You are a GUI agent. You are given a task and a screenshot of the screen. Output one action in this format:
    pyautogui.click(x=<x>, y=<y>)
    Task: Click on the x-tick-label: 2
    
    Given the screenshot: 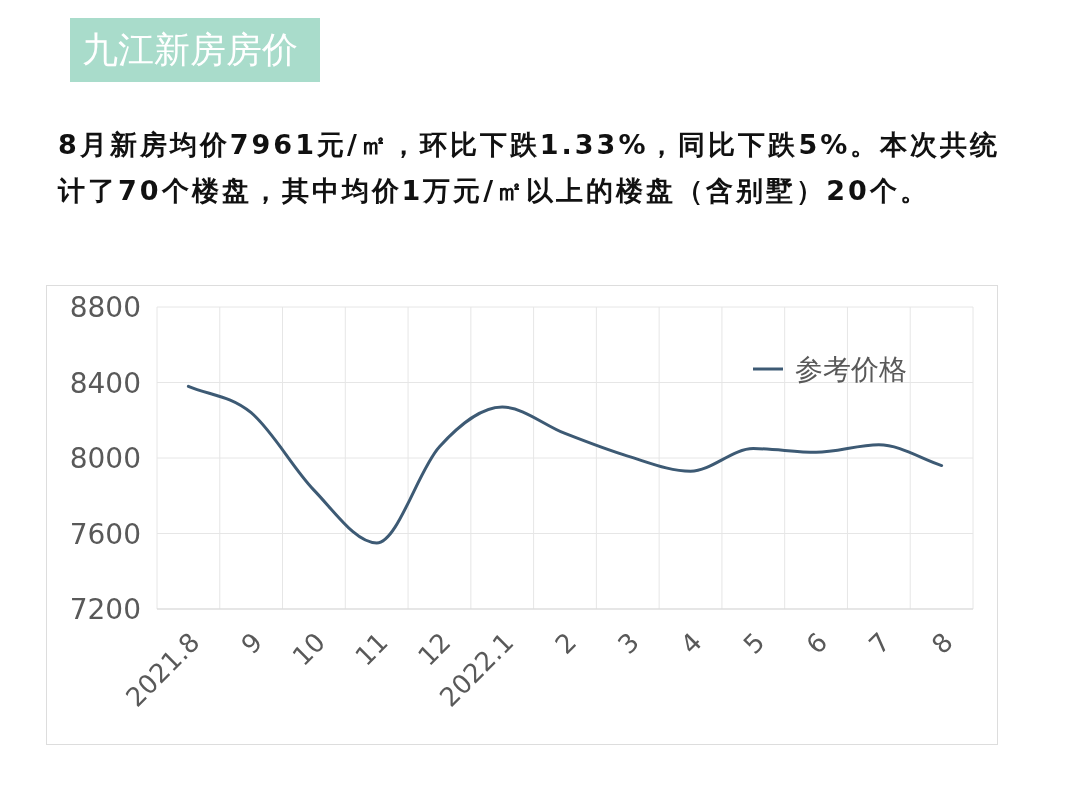 What is the action you would take?
    pyautogui.click(x=566, y=643)
    